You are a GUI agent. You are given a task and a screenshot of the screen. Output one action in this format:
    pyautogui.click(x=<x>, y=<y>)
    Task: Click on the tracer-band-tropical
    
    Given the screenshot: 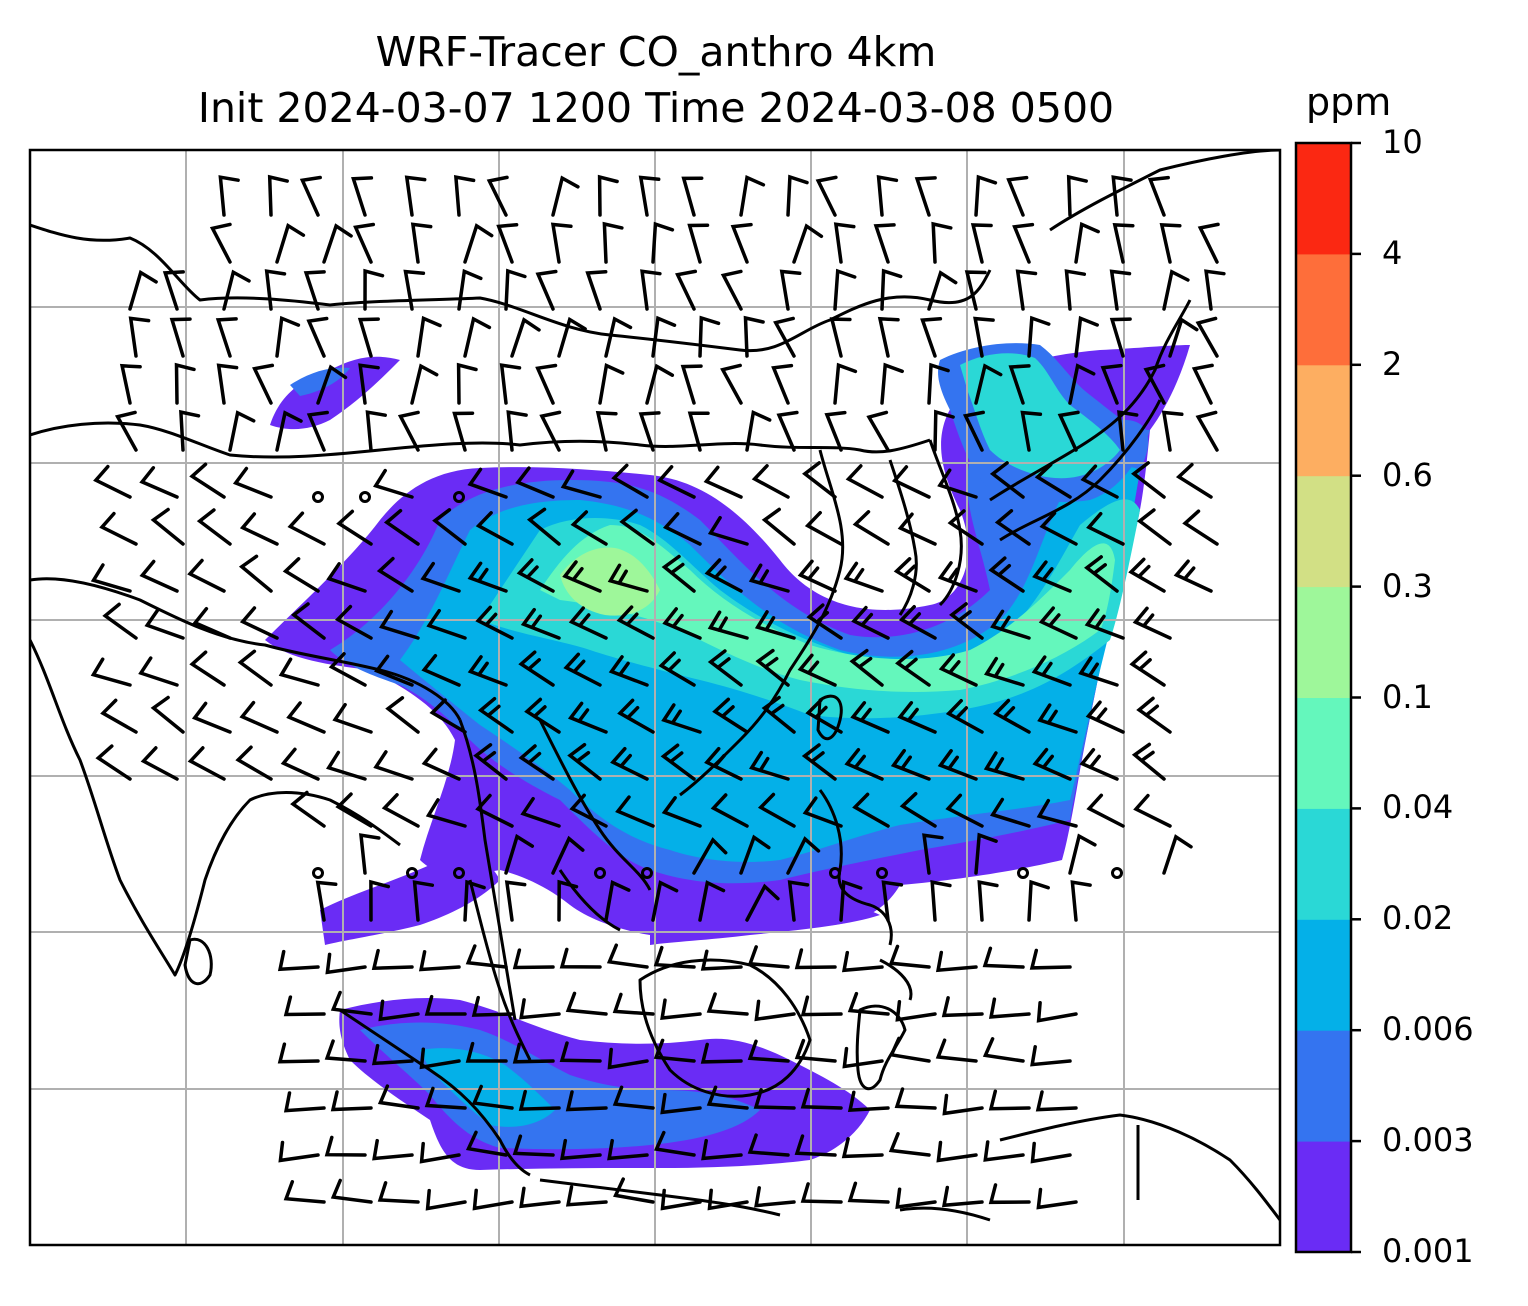 What is the action you would take?
    pyautogui.click(x=410, y=900)
    